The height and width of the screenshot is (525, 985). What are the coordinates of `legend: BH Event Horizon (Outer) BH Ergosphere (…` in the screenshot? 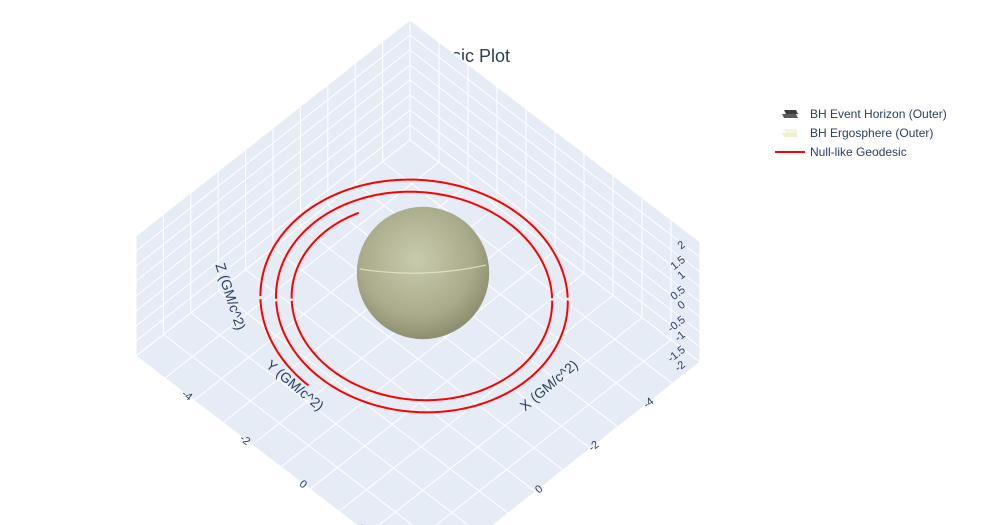 It's located at (860, 132).